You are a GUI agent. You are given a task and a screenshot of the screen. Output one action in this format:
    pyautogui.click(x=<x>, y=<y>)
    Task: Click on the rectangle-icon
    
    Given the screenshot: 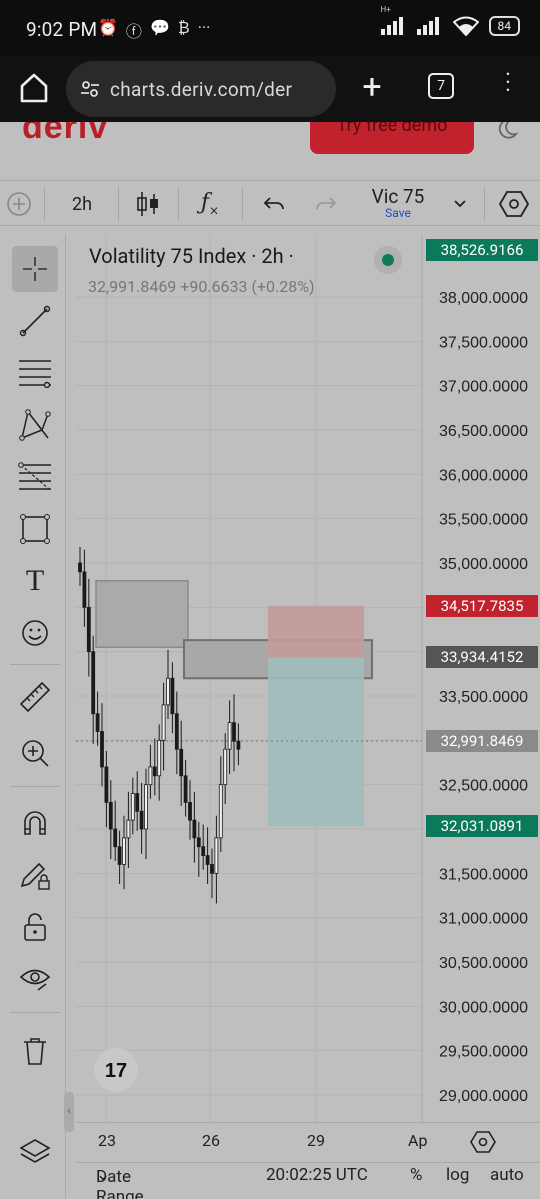 What is the action you would take?
    pyautogui.click(x=35, y=529)
    